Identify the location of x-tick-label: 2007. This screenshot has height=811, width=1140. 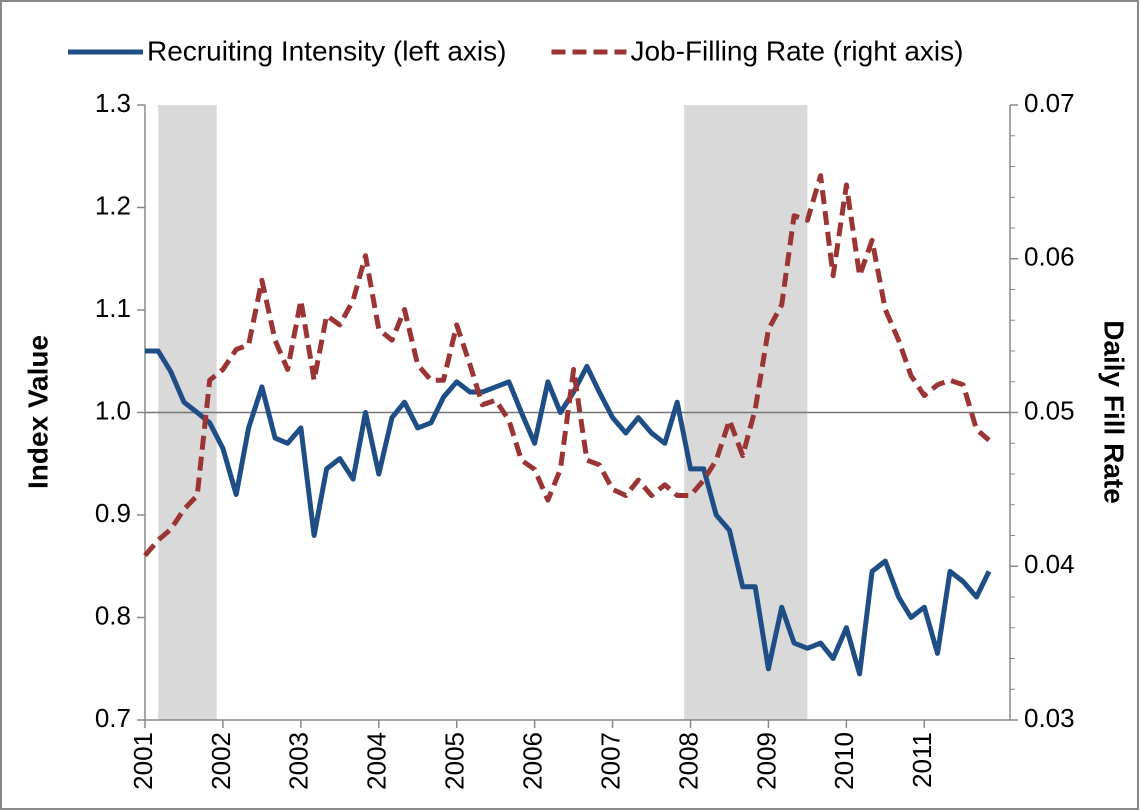
(610, 761).